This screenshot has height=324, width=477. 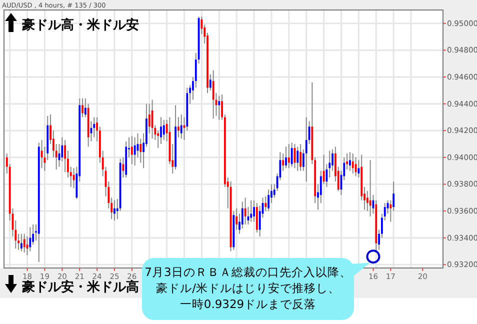 I want to click on annotation: 豪ドル高・米ドル安, so click(x=80, y=25).